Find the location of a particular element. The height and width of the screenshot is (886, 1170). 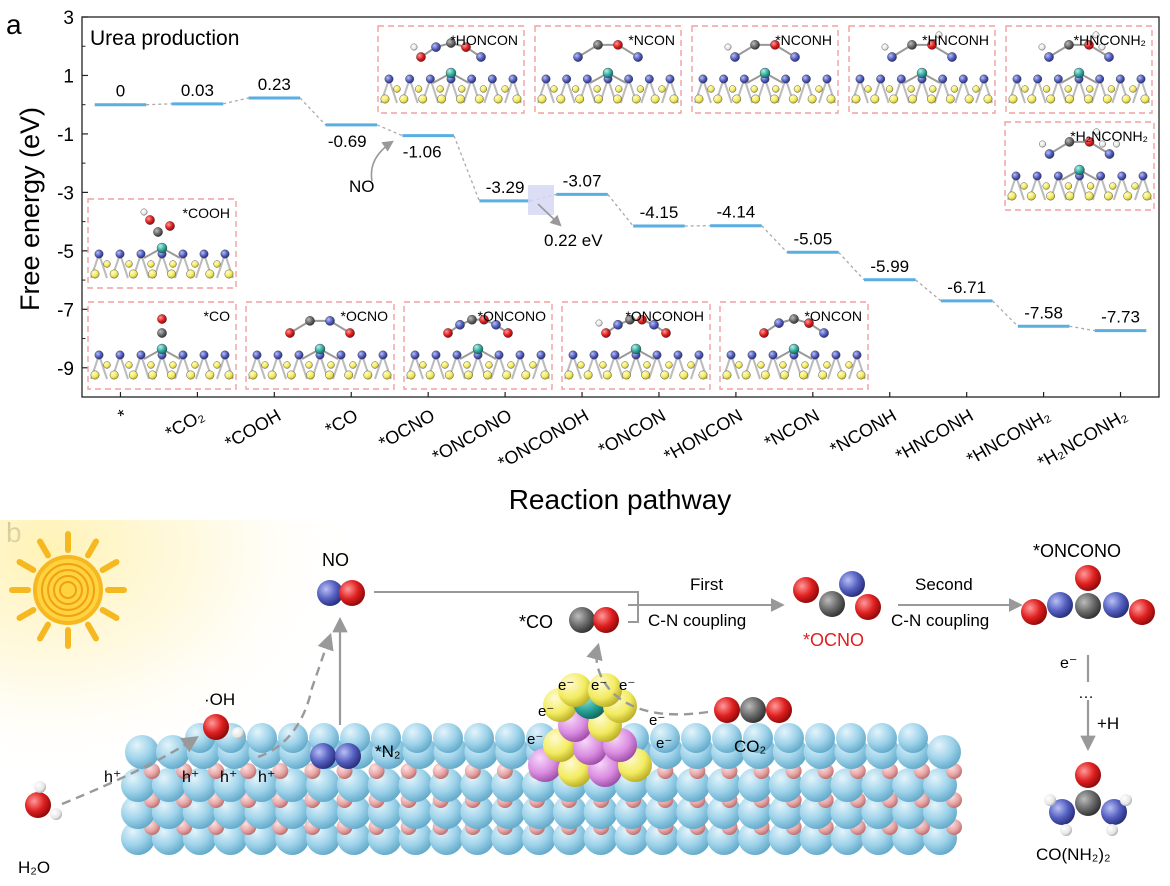

x-axis-label: Reaction pathway is located at coordinates (620, 499).